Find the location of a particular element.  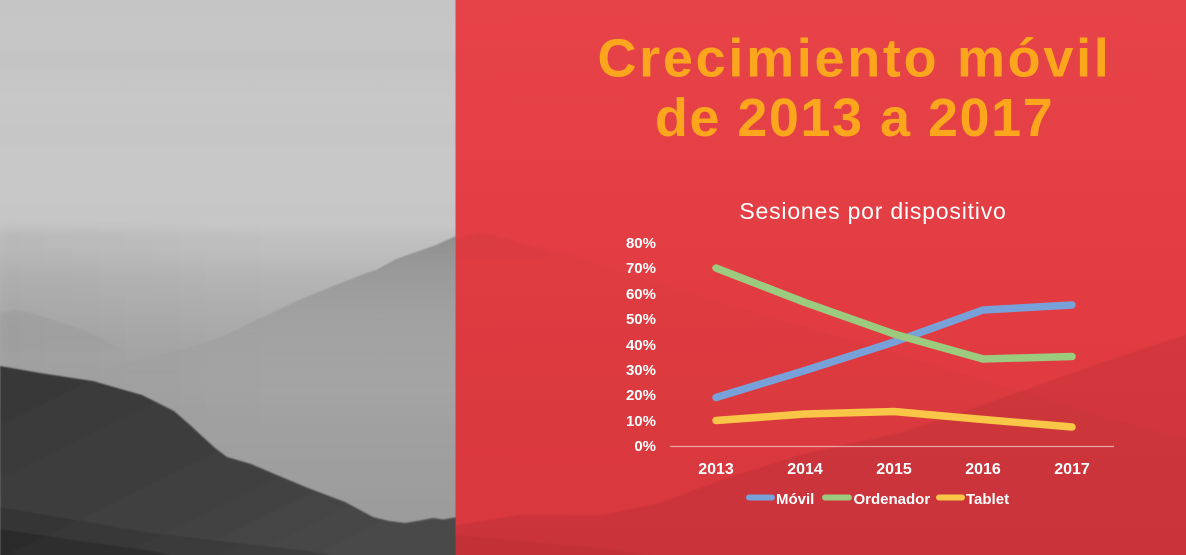

svg-text: 2013 is located at coordinates (716, 469).